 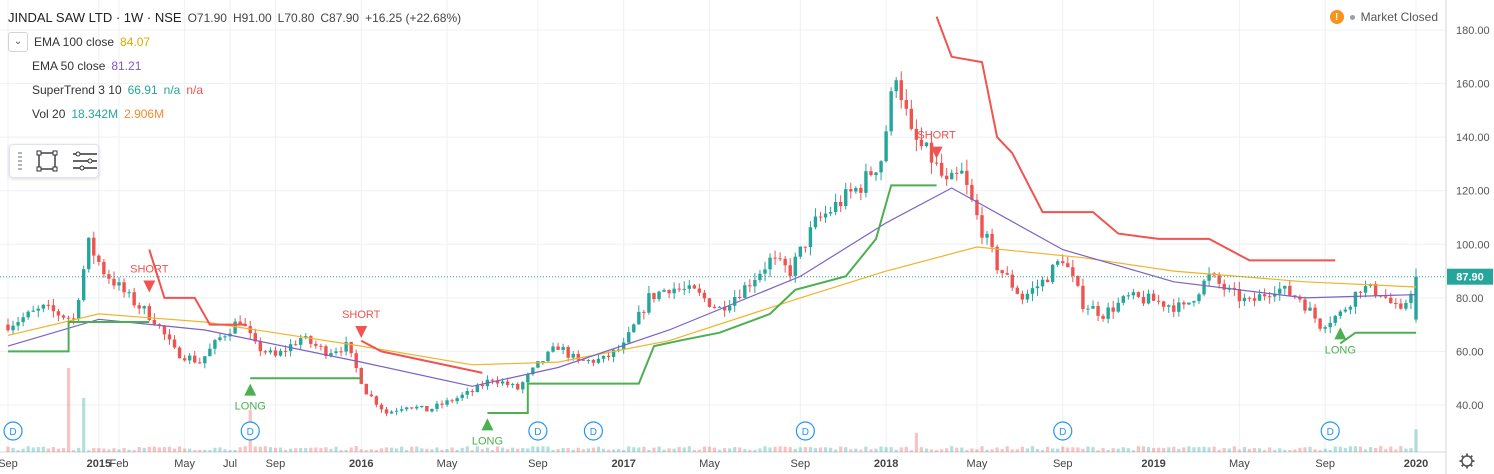 I want to click on indicator-ema100: ⌄ EMA 100 close 84.07, so click(x=234, y=42).